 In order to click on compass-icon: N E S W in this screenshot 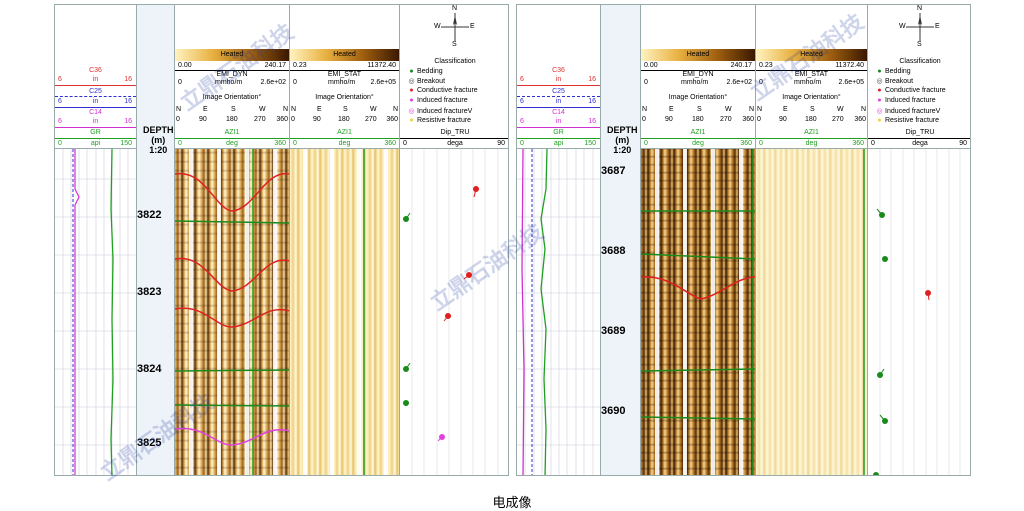, I will do `click(919, 26)`.